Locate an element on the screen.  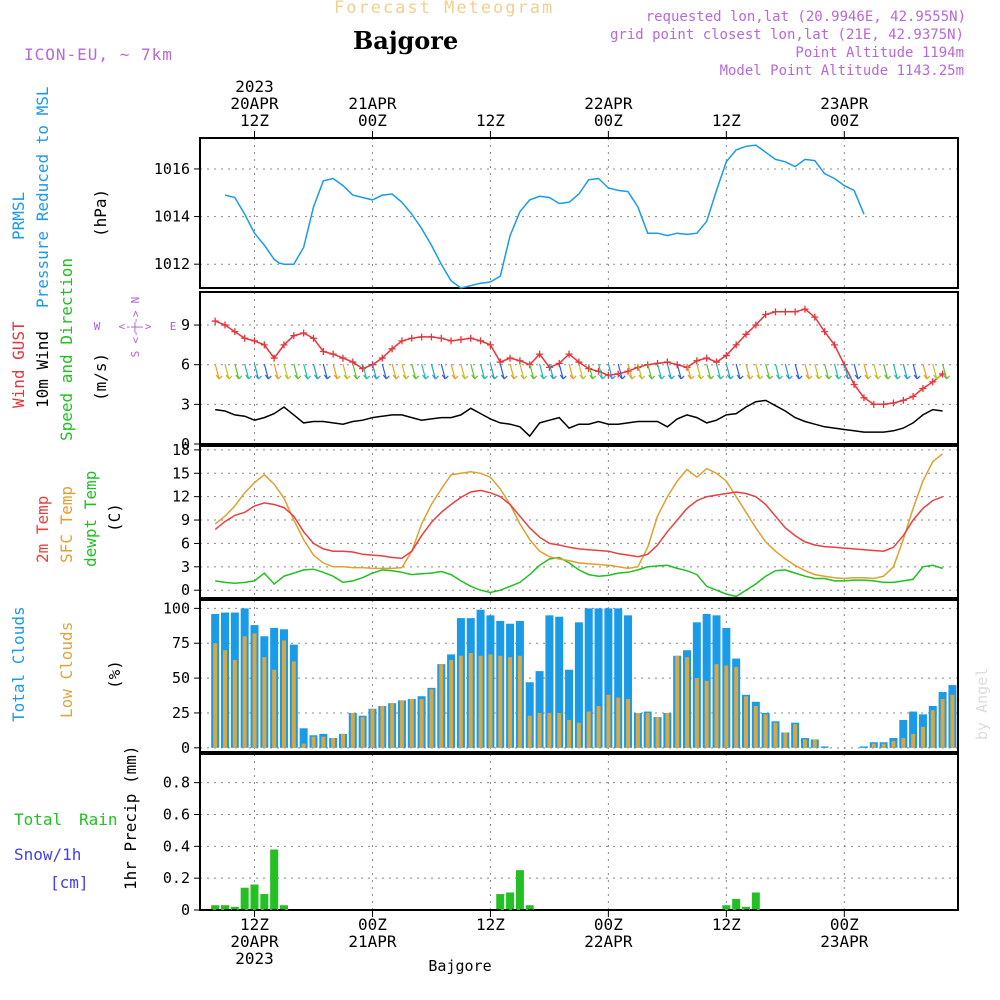
y-tick-label: 50 is located at coordinates (181, 678).